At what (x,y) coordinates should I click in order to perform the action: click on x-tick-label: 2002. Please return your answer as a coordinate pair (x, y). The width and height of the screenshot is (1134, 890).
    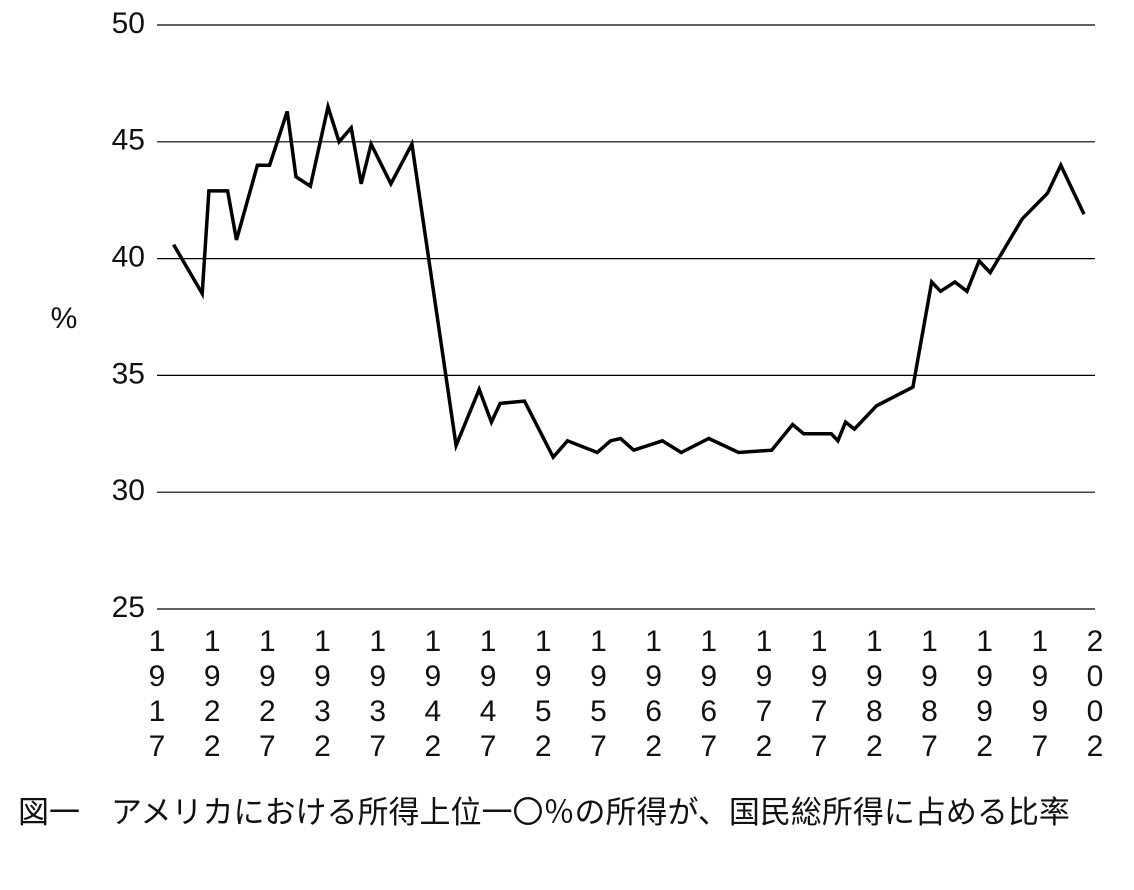
    Looking at the image, I should click on (1095, 694).